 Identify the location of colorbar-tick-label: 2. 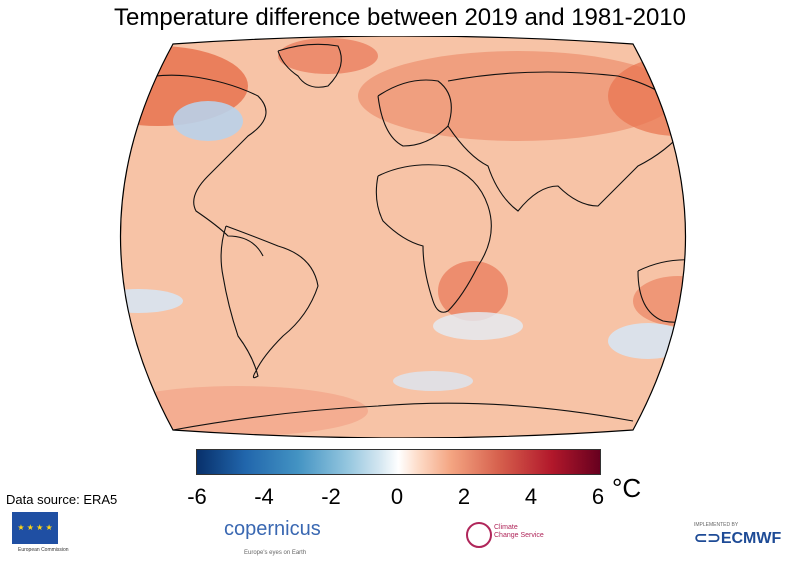
(464, 496).